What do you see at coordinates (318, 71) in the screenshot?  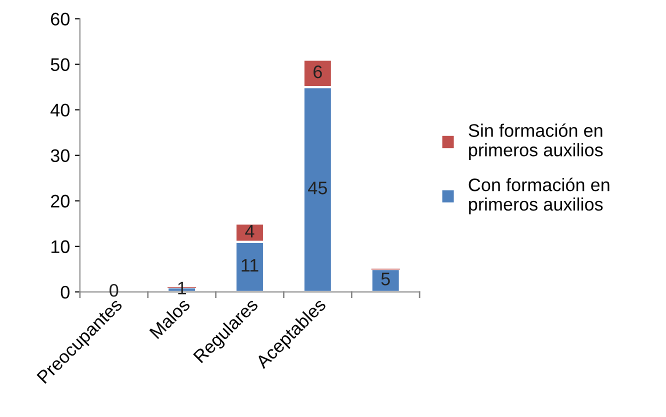 I see `data-label: 6` at bounding box center [318, 71].